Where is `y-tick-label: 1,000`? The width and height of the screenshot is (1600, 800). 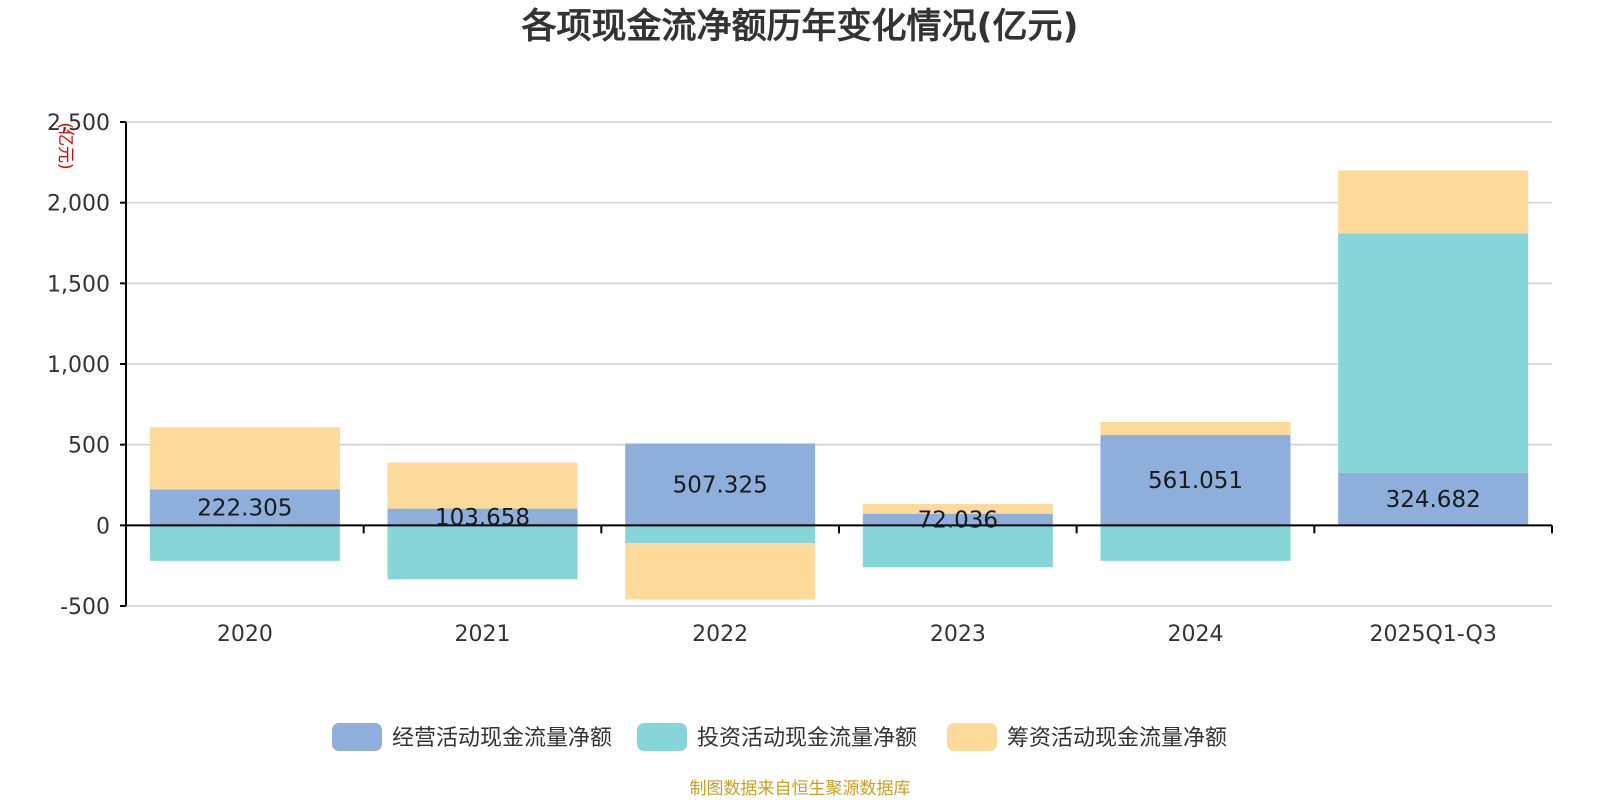 y-tick-label: 1,000 is located at coordinates (78, 365).